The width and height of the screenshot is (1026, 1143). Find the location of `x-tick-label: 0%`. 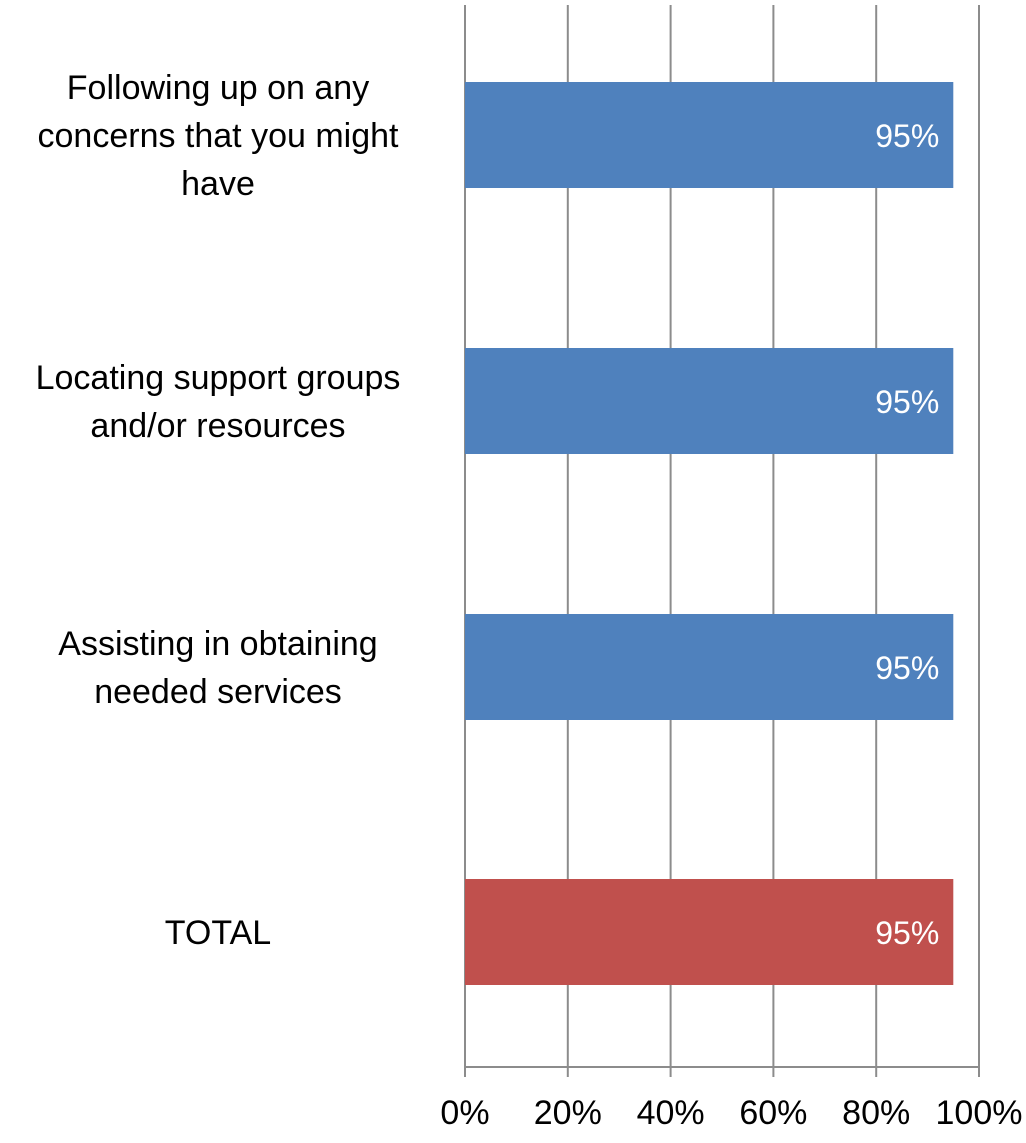

x-tick-label: 0% is located at coordinates (464, 1113).